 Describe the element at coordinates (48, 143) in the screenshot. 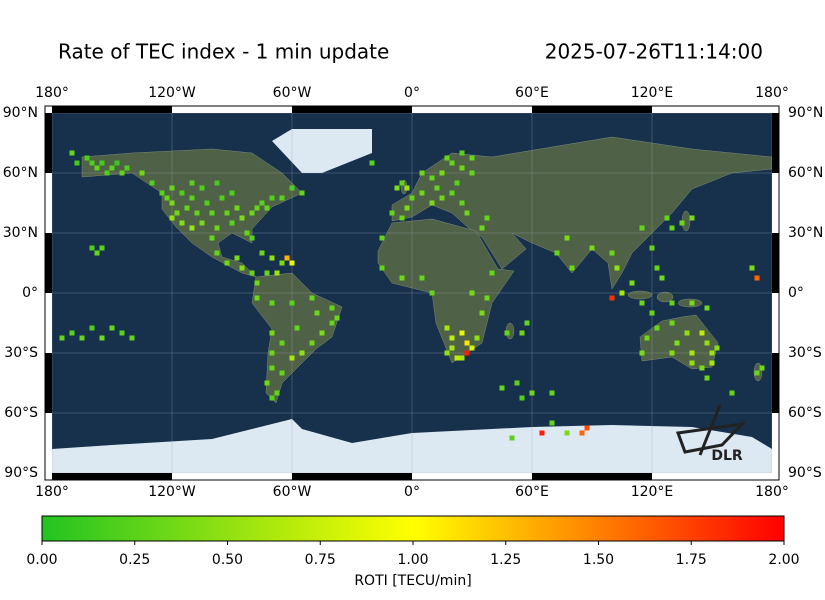

I see `frame-strip` at that location.